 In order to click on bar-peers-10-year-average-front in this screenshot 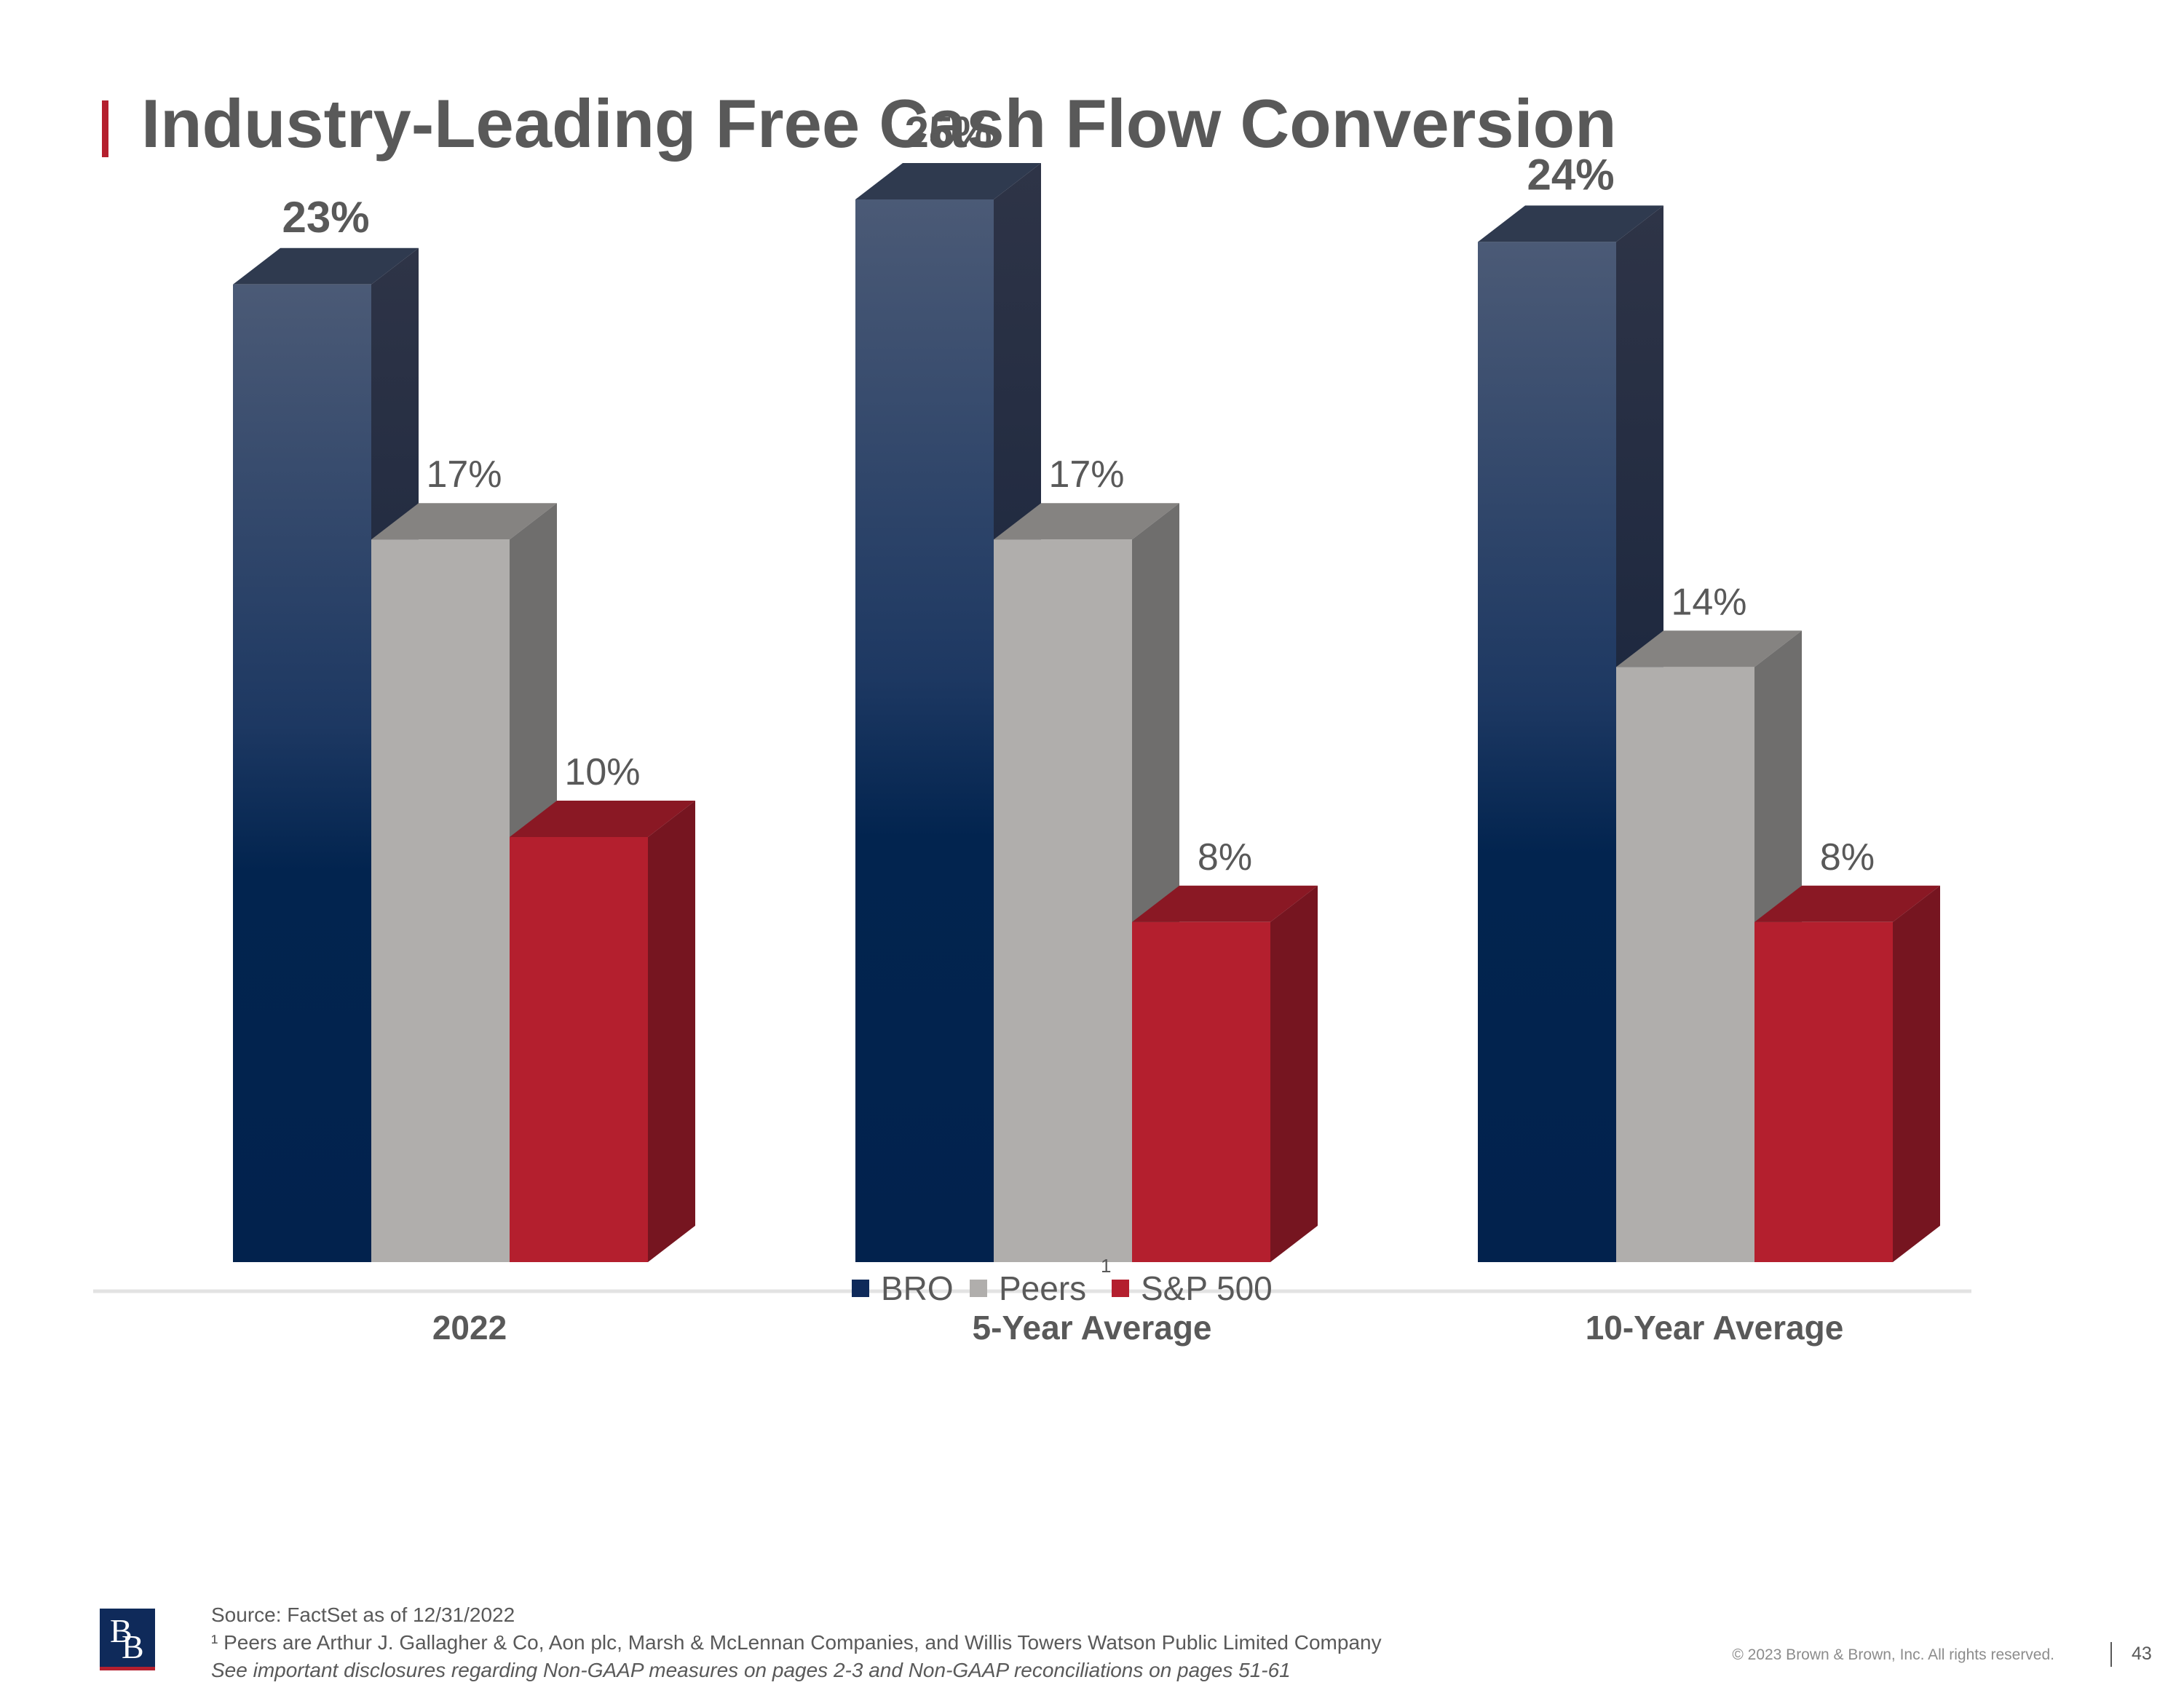, I will do `click(1685, 964)`.